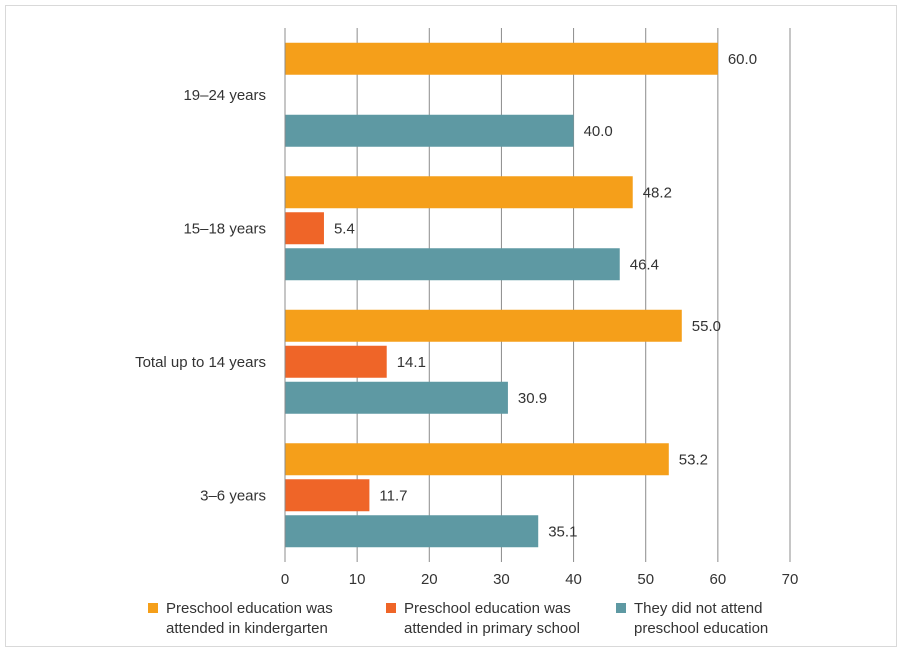 The width and height of the screenshot is (904, 654). What do you see at coordinates (233, 495) in the screenshot?
I see `category-label: 3–6 years` at bounding box center [233, 495].